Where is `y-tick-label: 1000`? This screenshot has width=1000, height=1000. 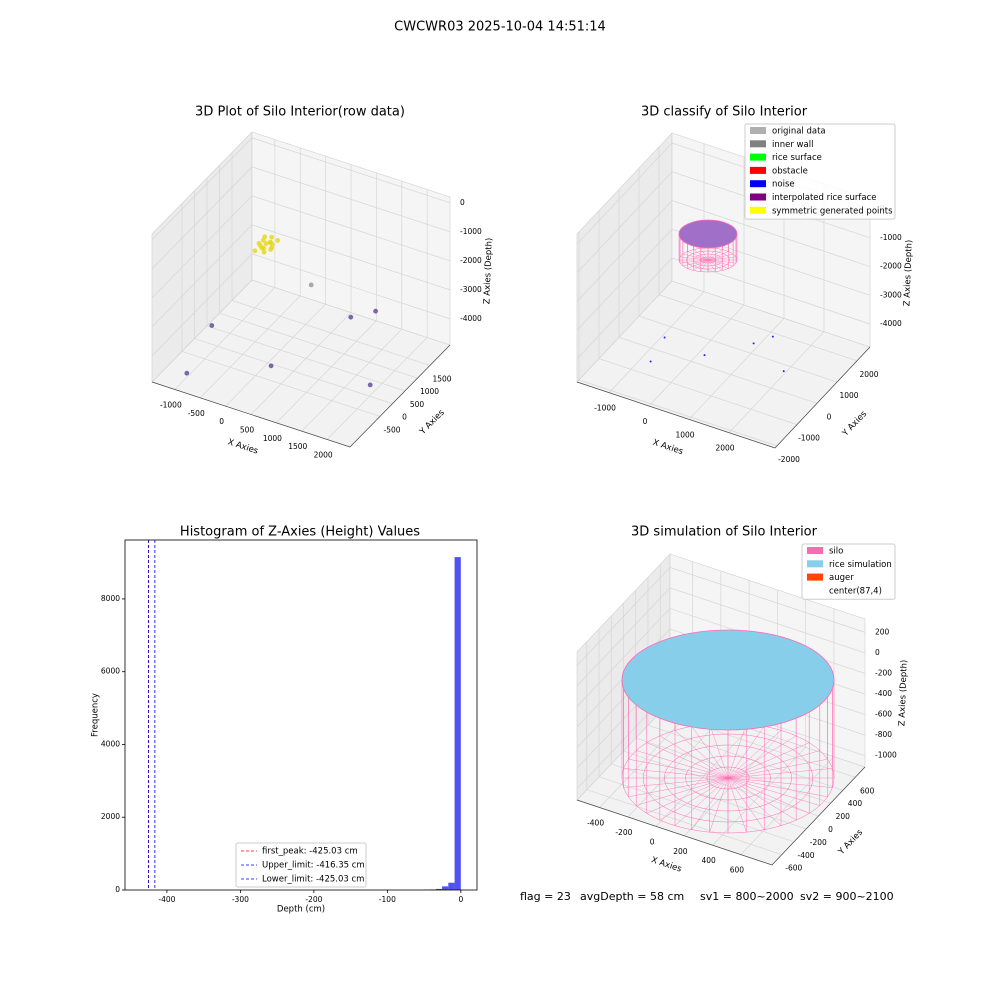
y-tick-label: 1000 is located at coordinates (848, 395).